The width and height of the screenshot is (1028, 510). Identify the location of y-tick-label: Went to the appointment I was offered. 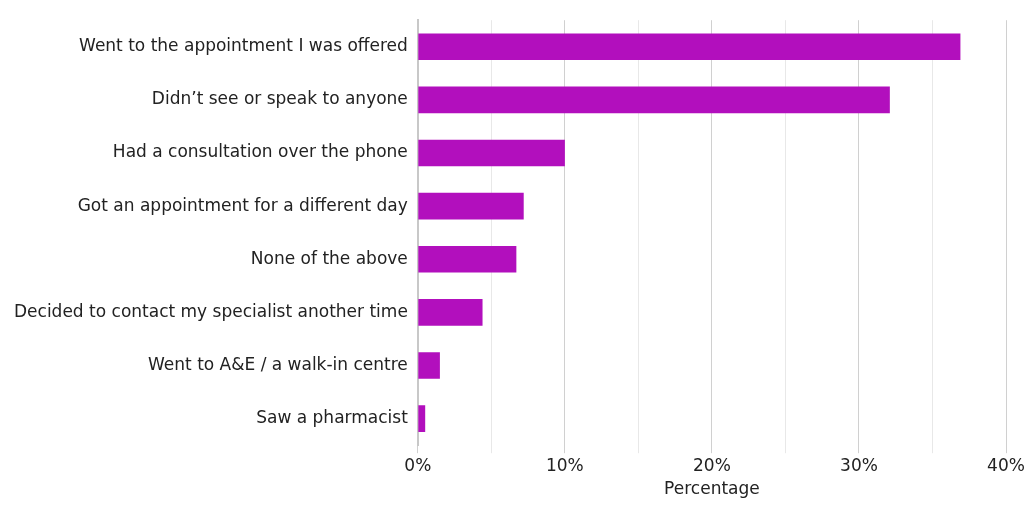
(243, 45).